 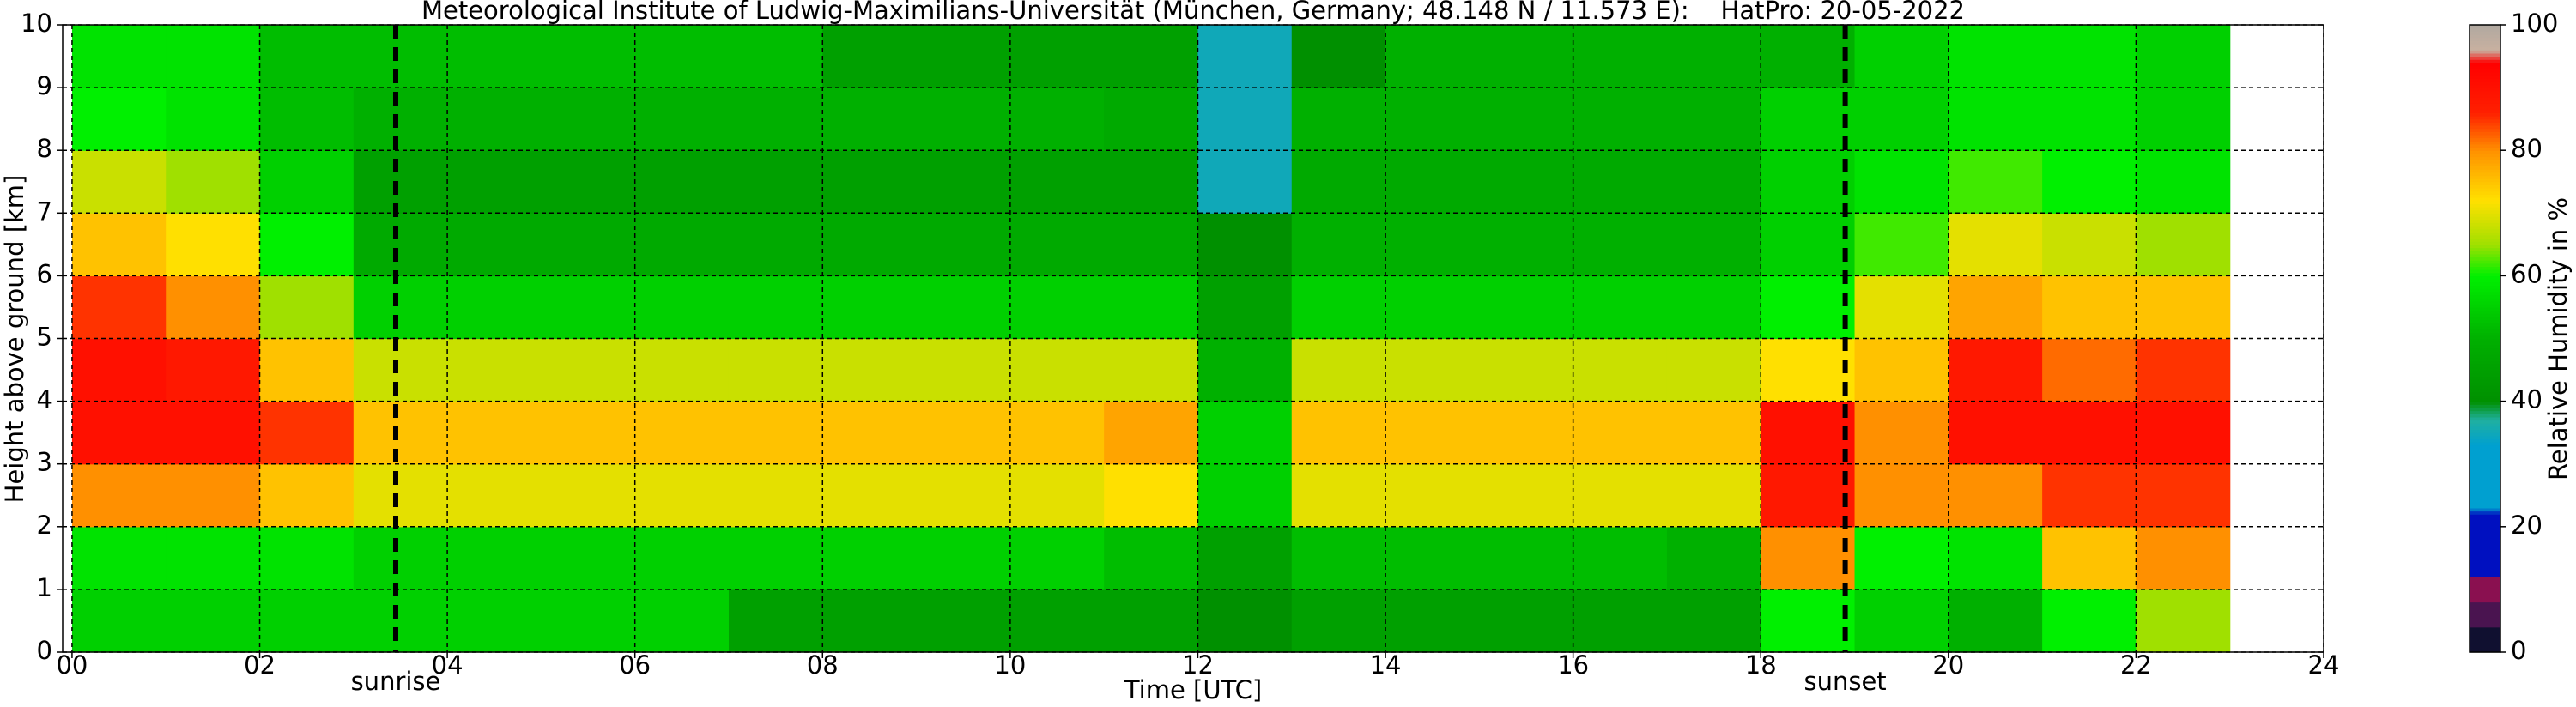 What do you see at coordinates (2527, 400) in the screenshot?
I see `colorbar-tick-label: 40` at bounding box center [2527, 400].